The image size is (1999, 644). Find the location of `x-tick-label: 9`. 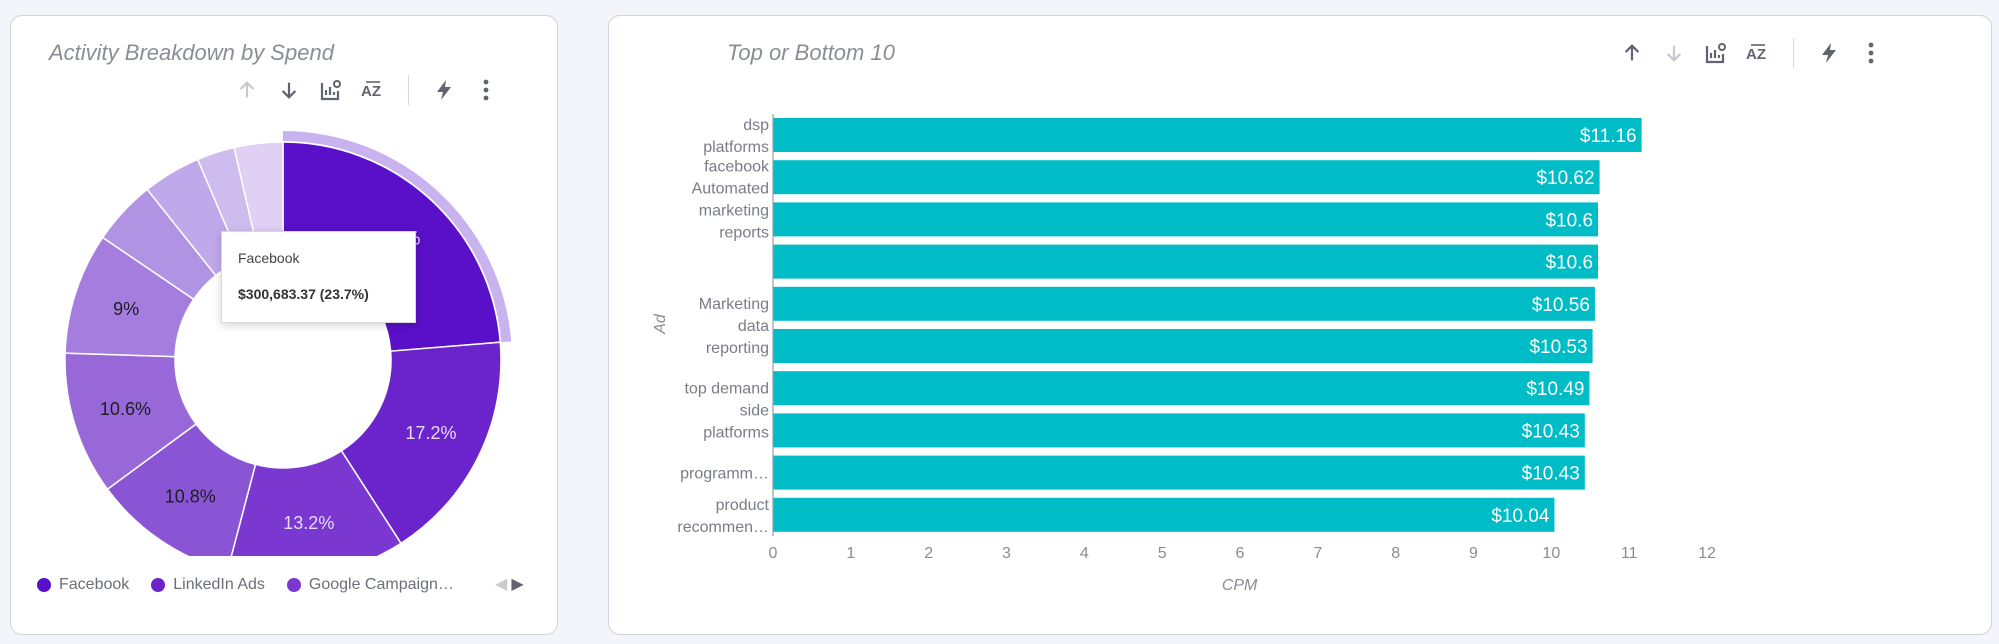

x-tick-label: 9 is located at coordinates (1473, 553).